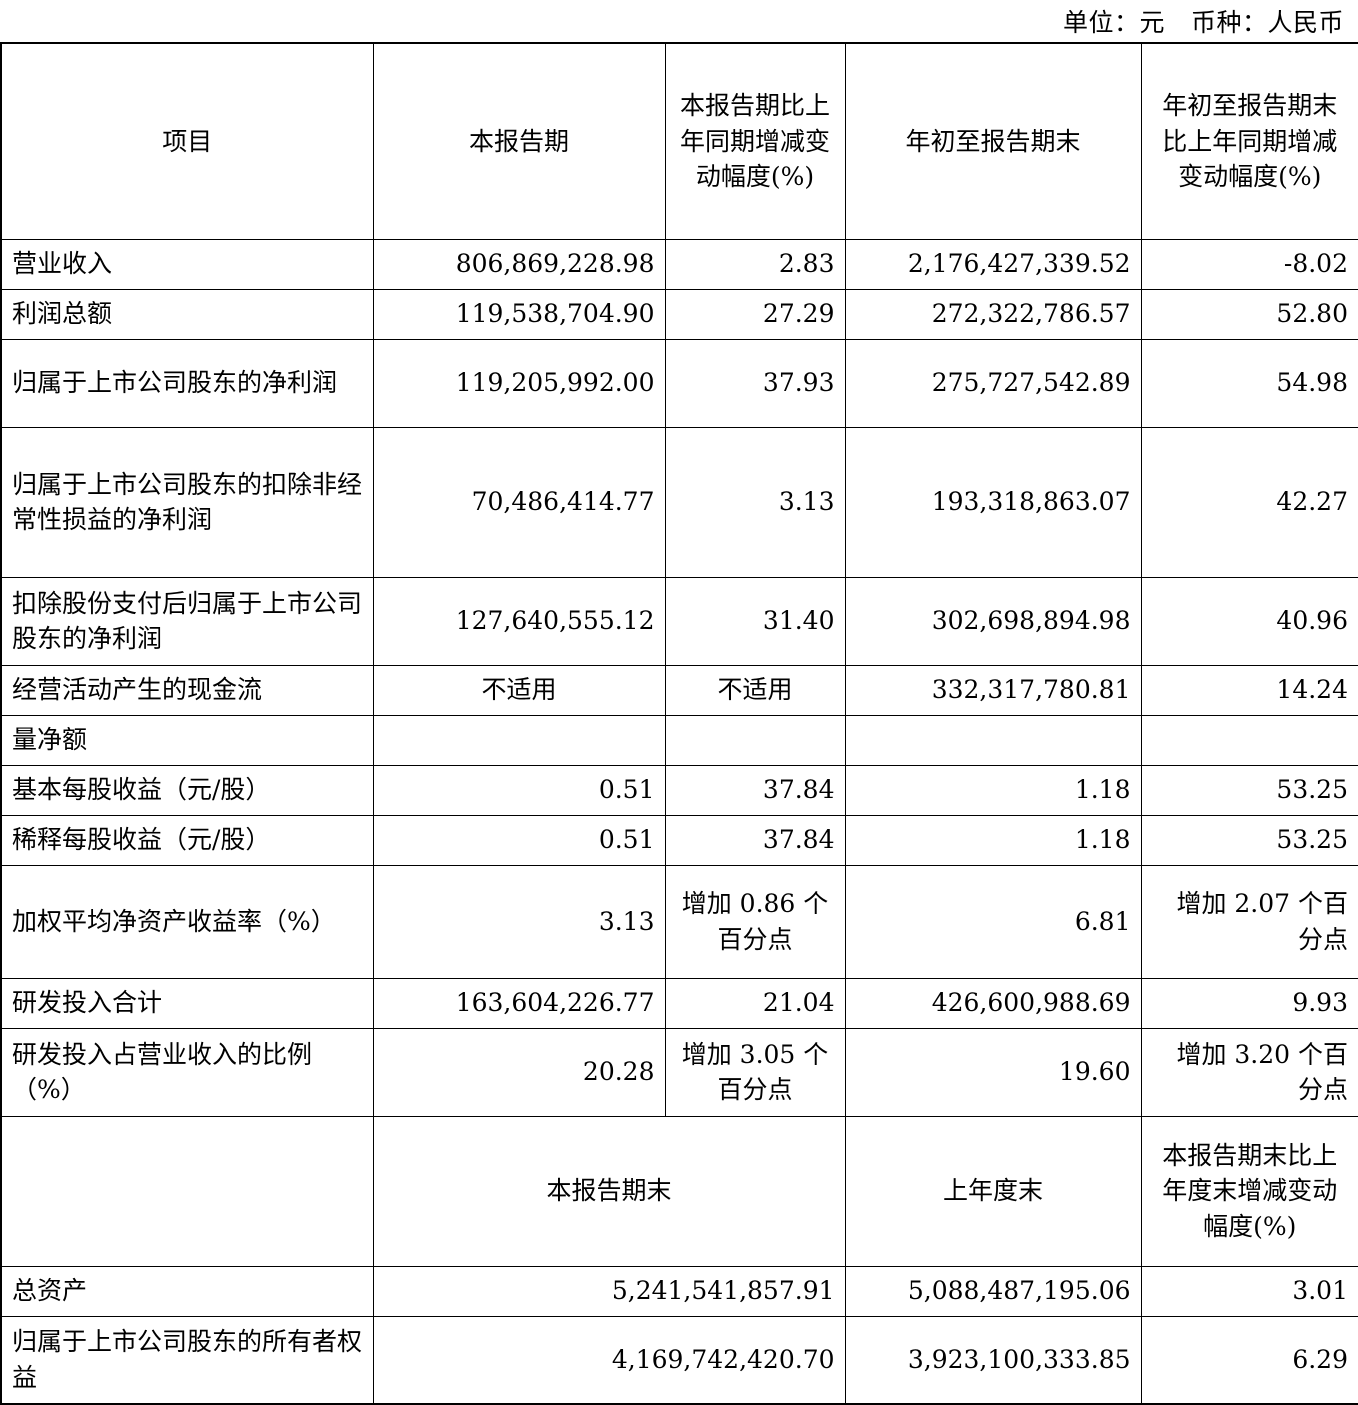 Image resolution: width=1358 pixels, height=1405 pixels. I want to click on row-value: 27.29, so click(755, 314).